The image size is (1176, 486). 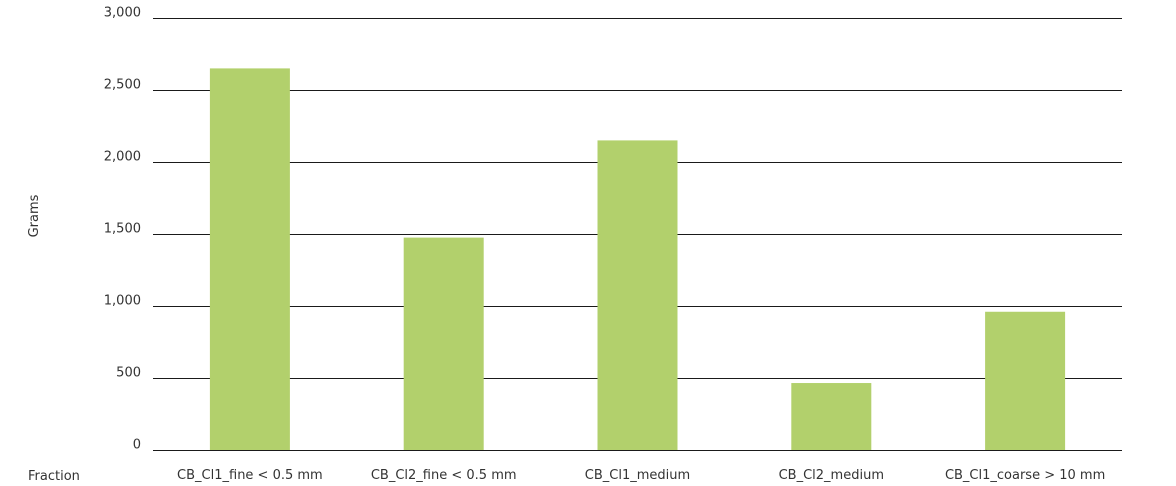 I want to click on y-axis-title: Grams, so click(x=34, y=215).